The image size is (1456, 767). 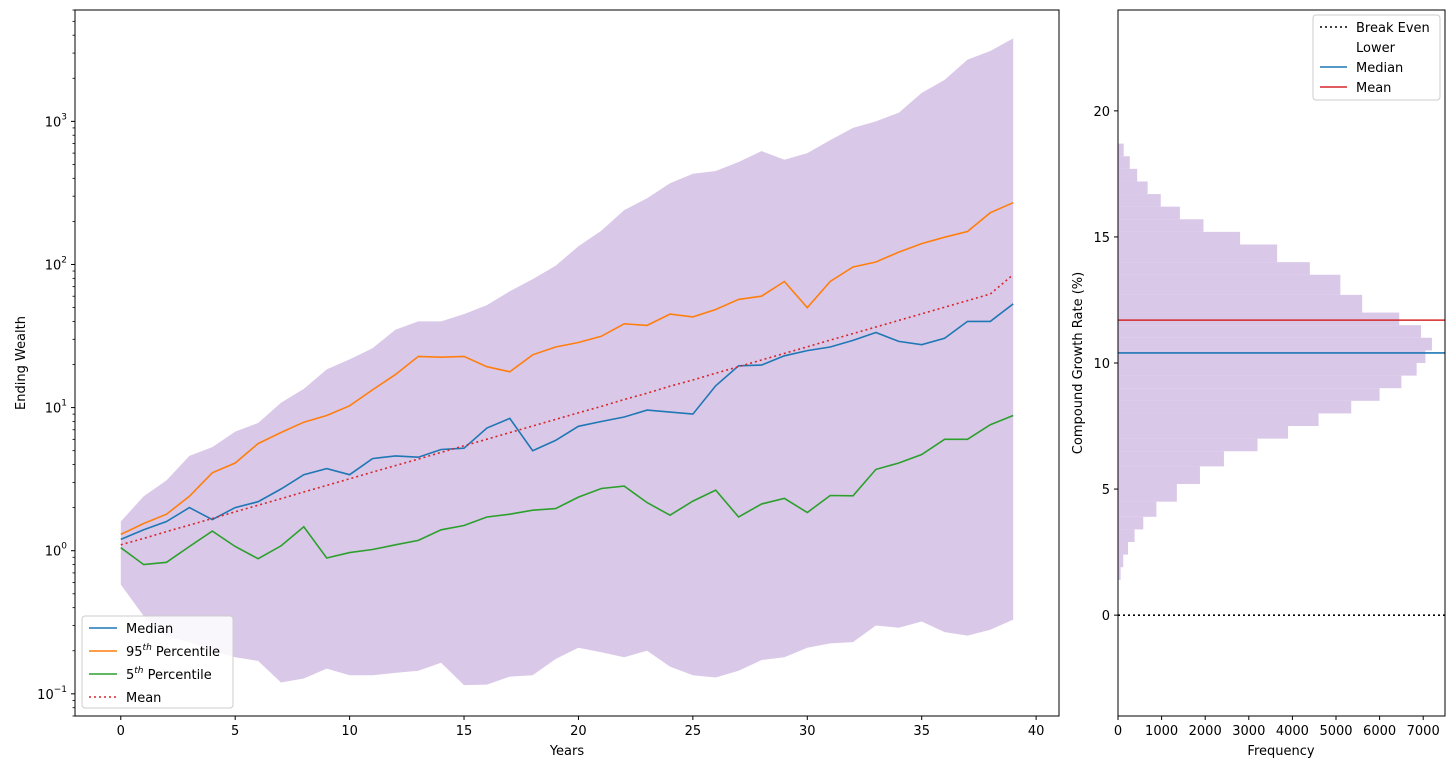 What do you see at coordinates (21, 363) in the screenshot?
I see `wealth-y-axis-label: Ending Wealth` at bounding box center [21, 363].